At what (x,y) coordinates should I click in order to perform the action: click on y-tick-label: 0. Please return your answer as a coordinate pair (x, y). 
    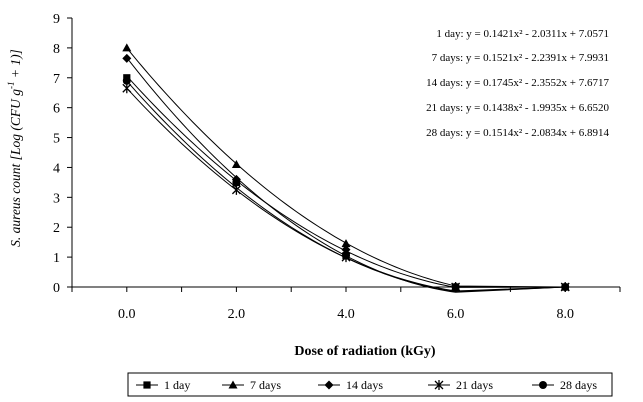
    Looking at the image, I should click on (56, 288).